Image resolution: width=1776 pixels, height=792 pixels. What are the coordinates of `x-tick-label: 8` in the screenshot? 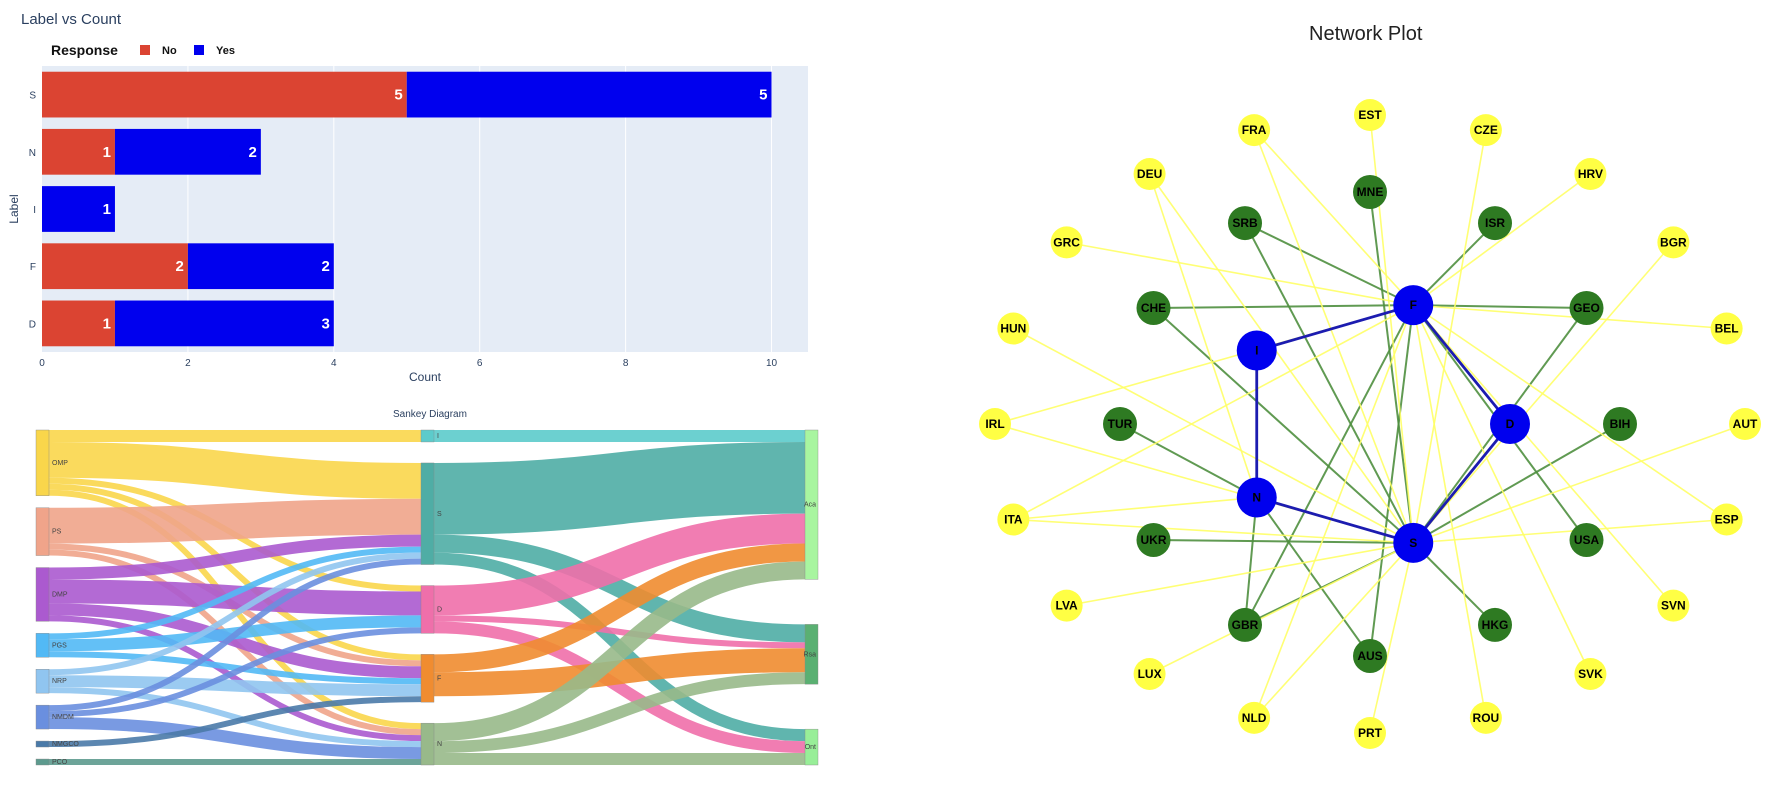 It's located at (626, 363).